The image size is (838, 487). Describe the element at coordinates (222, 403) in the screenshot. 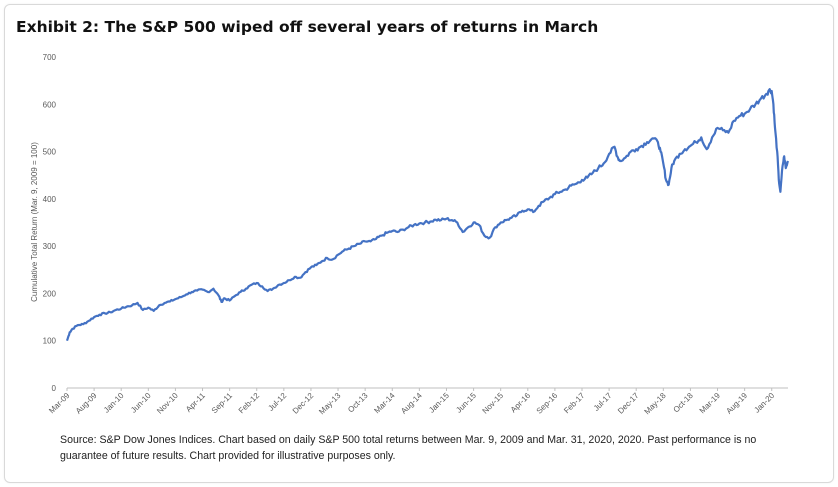

I see `x-tick-label: Sep-11` at that location.